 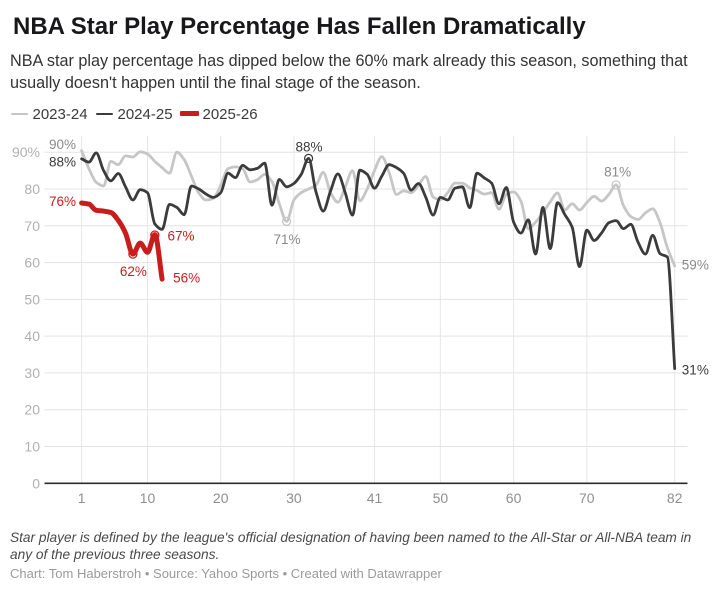 What do you see at coordinates (32, 336) in the screenshot?
I see `svg-text: 40` at bounding box center [32, 336].